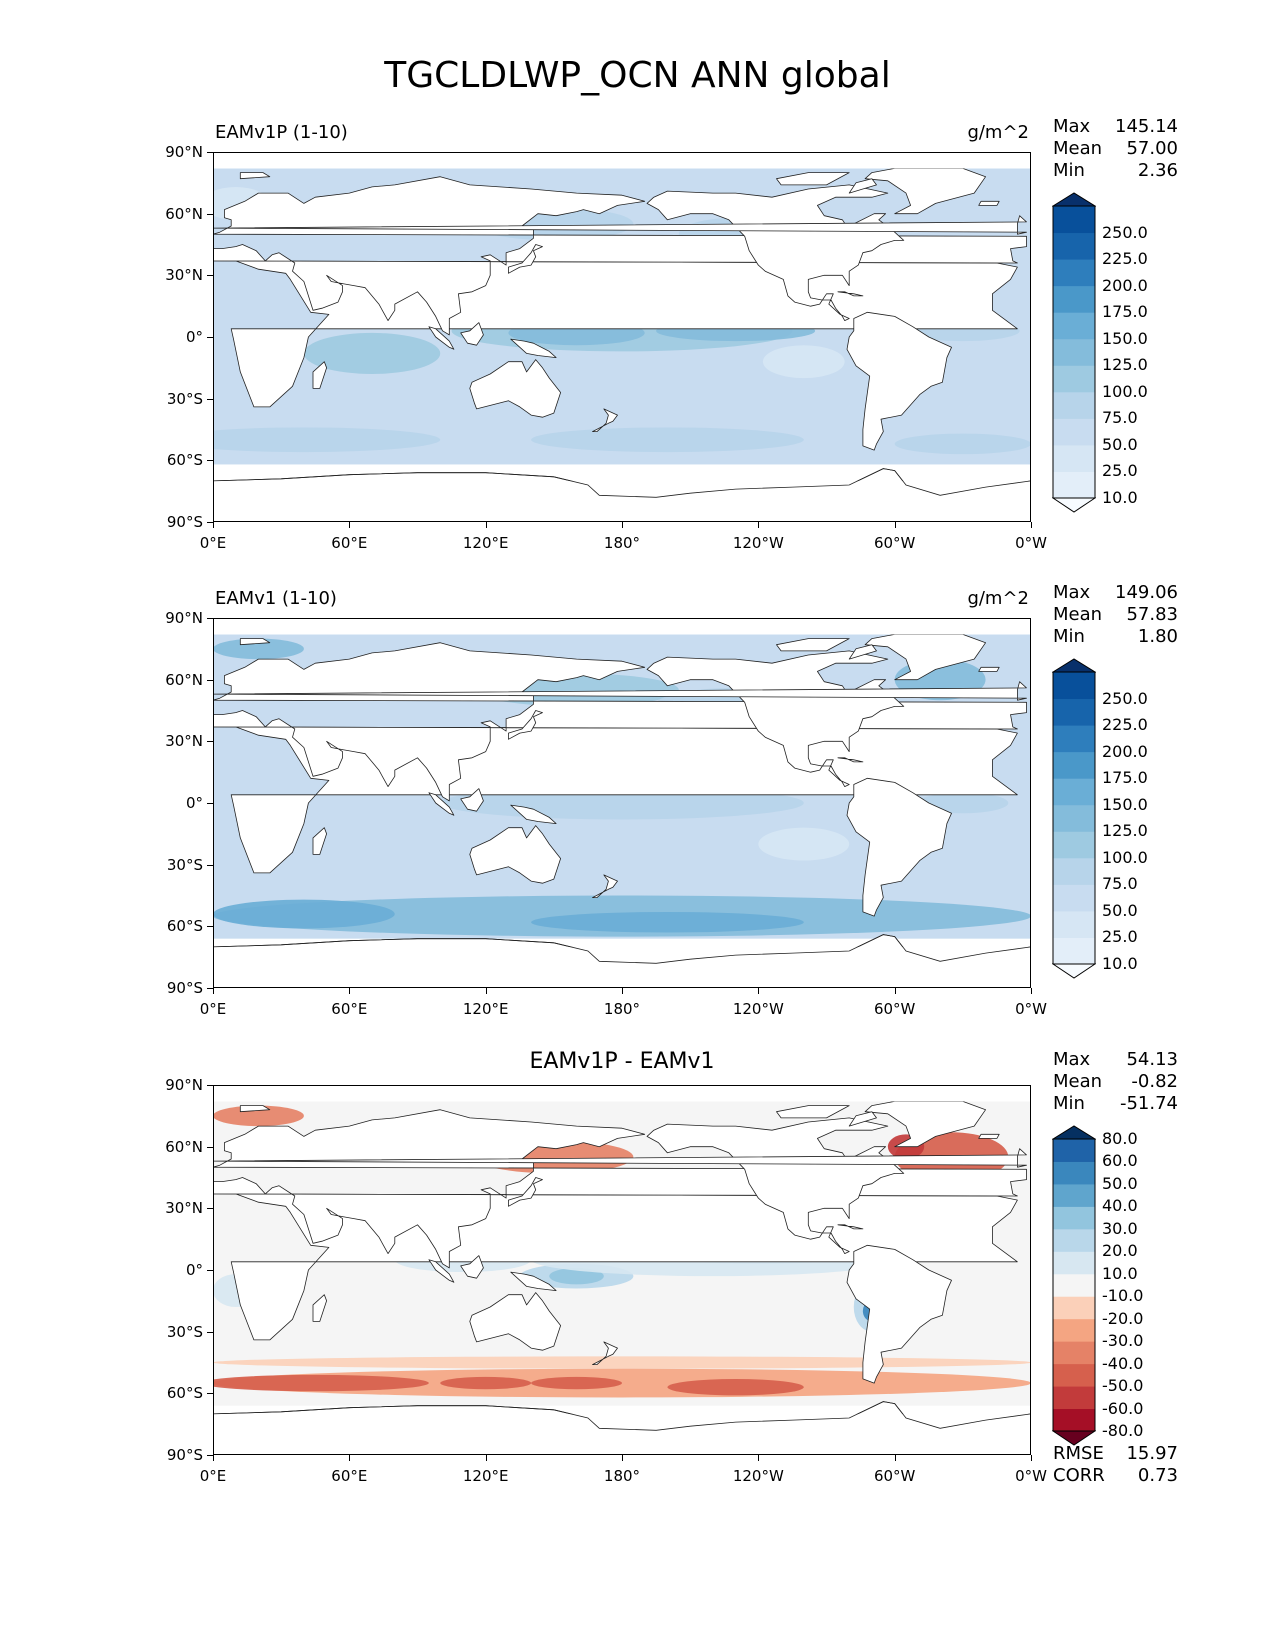 Image resolution: width=1275 pixels, height=1650 pixels. I want to click on x-tick-label: 120°E, so click(485, 1009).